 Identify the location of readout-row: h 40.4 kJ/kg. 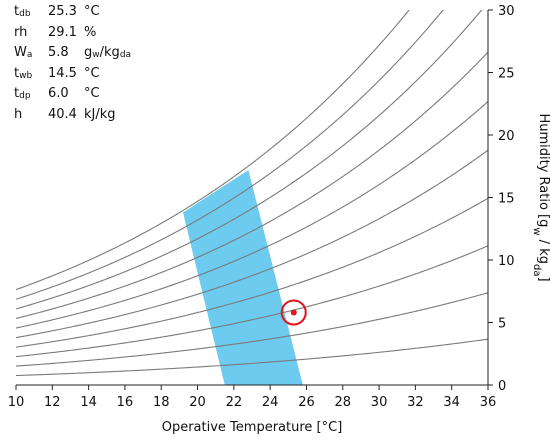
(72, 117).